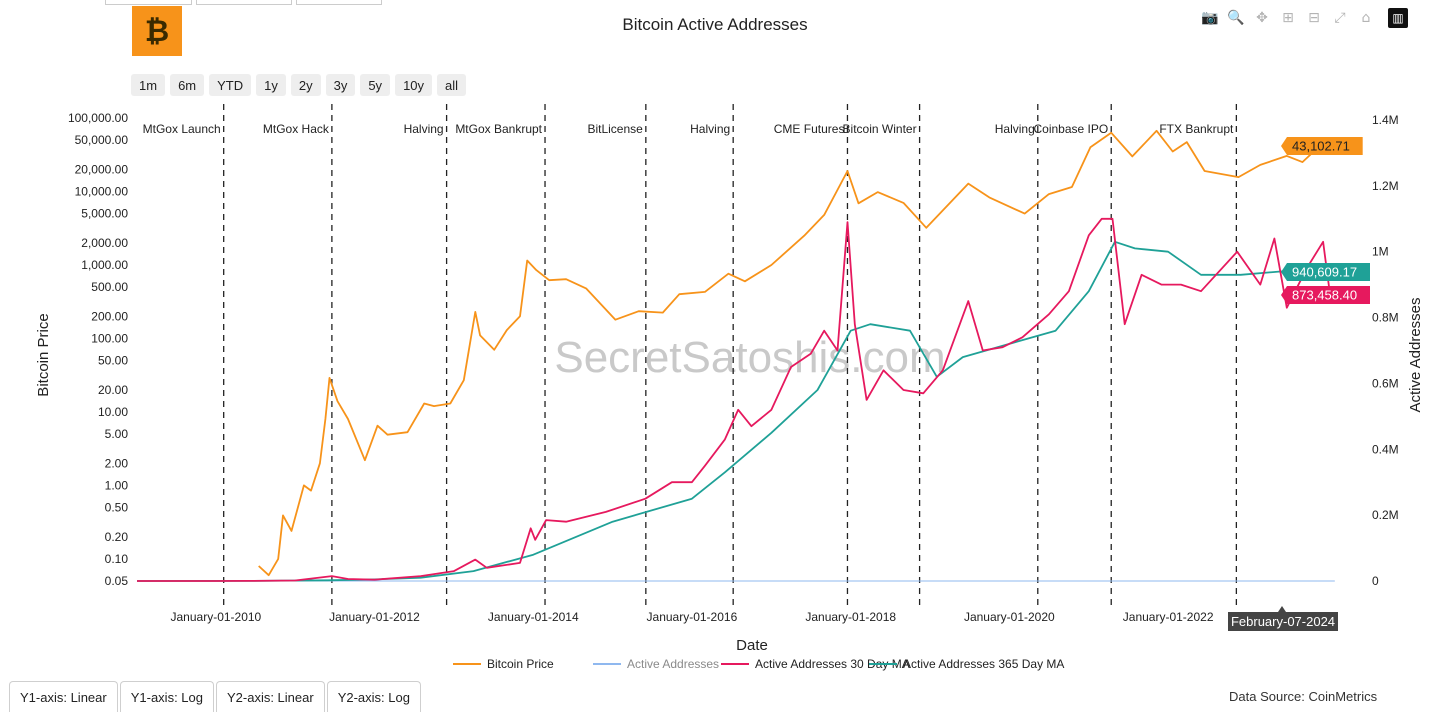 The width and height of the screenshot is (1456, 712). I want to click on event-label: MtGox Bankrupt, so click(498, 129).